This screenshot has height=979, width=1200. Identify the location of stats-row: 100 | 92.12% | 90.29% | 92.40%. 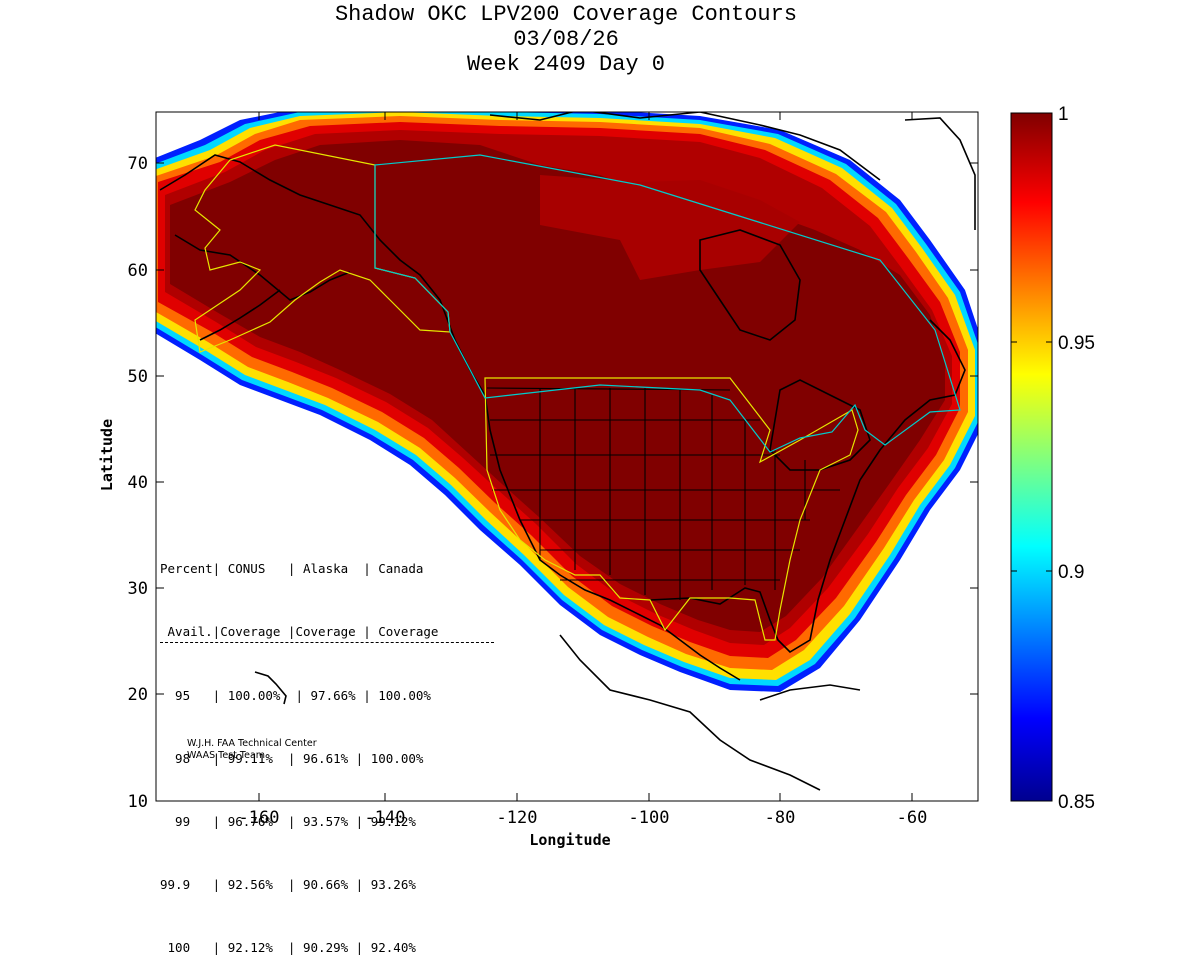
(288, 947).